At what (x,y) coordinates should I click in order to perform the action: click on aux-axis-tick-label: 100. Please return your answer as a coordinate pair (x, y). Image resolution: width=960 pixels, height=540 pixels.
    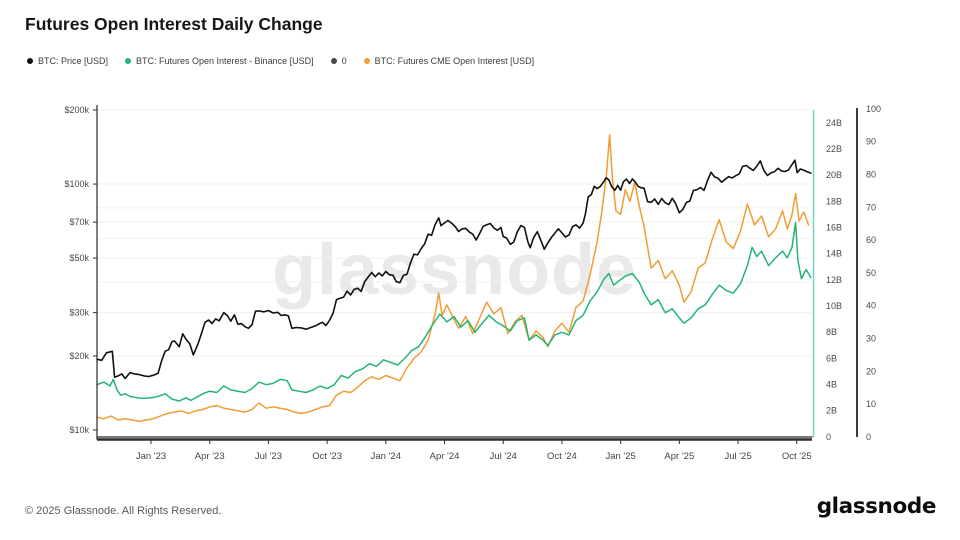
    Looking at the image, I should click on (873, 109).